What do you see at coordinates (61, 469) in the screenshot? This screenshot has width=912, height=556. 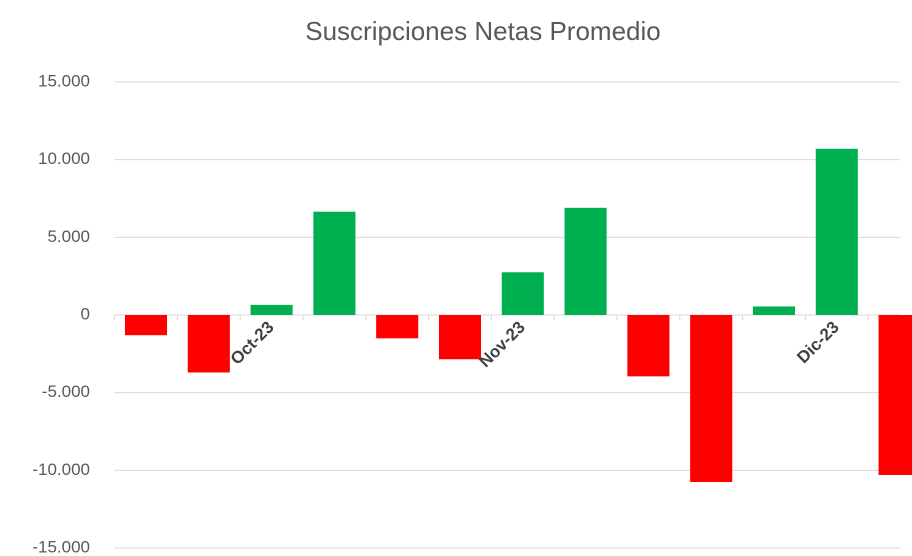 I see `y-tick-label: -10.000` at bounding box center [61, 469].